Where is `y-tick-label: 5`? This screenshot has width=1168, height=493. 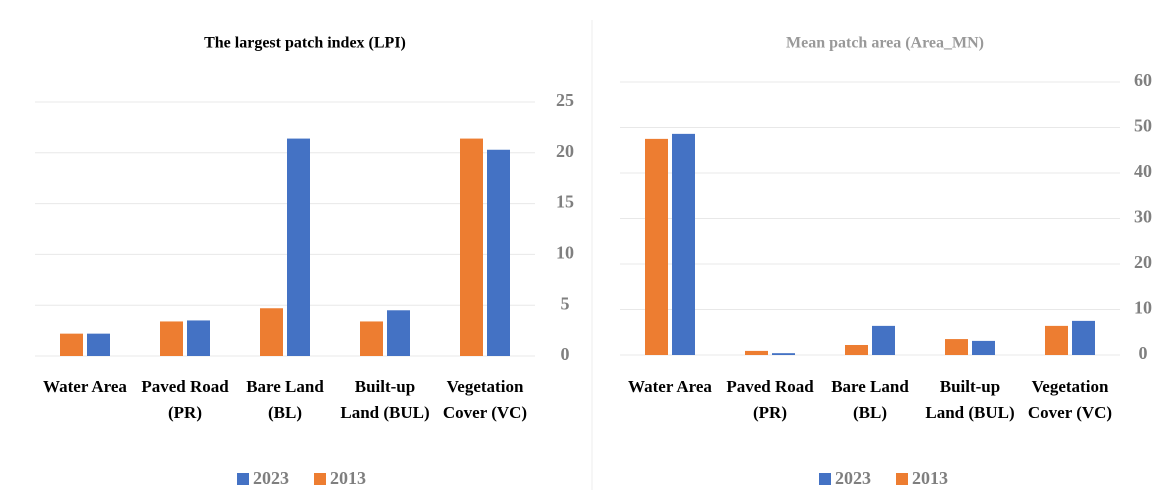 y-tick-label: 5 is located at coordinates (565, 303).